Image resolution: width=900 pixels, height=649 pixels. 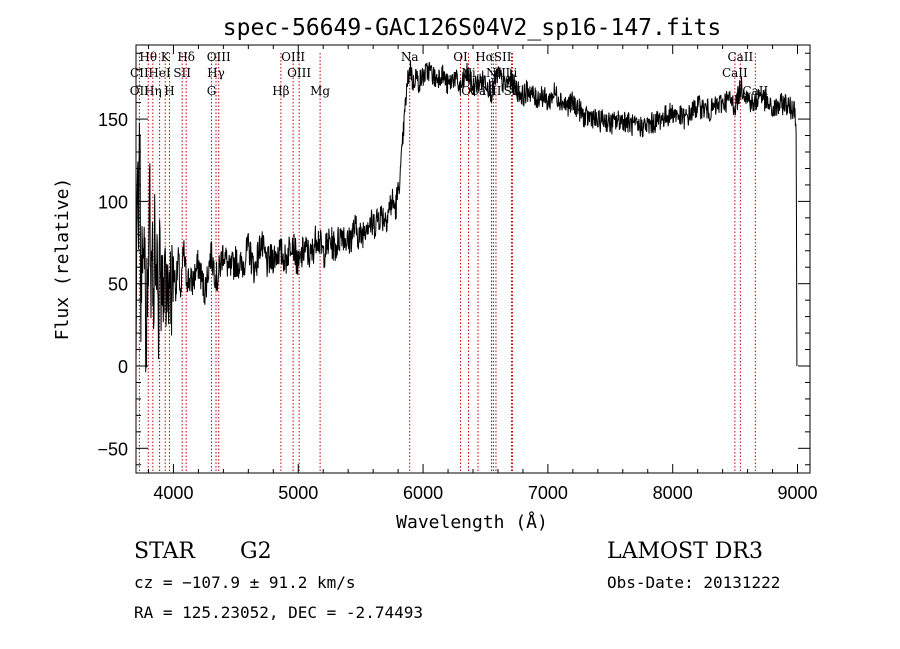 I want to click on line-label: G, so click(x=212, y=91).